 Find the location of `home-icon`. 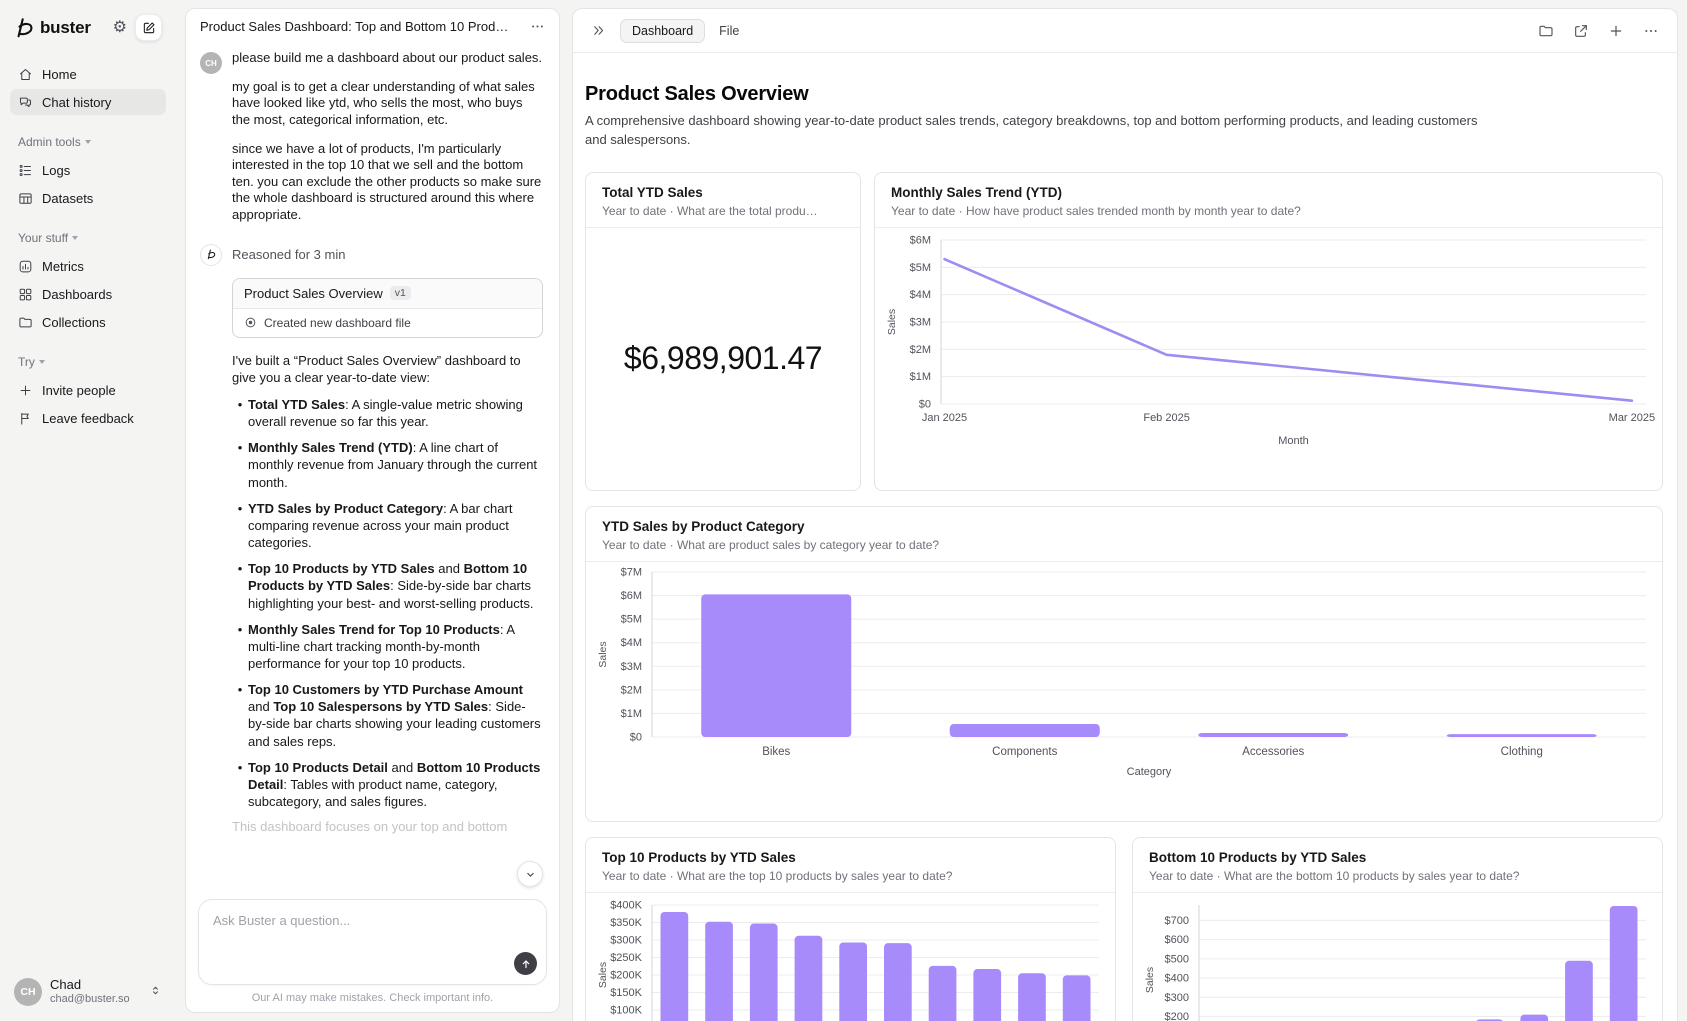

home-icon is located at coordinates (25, 74).